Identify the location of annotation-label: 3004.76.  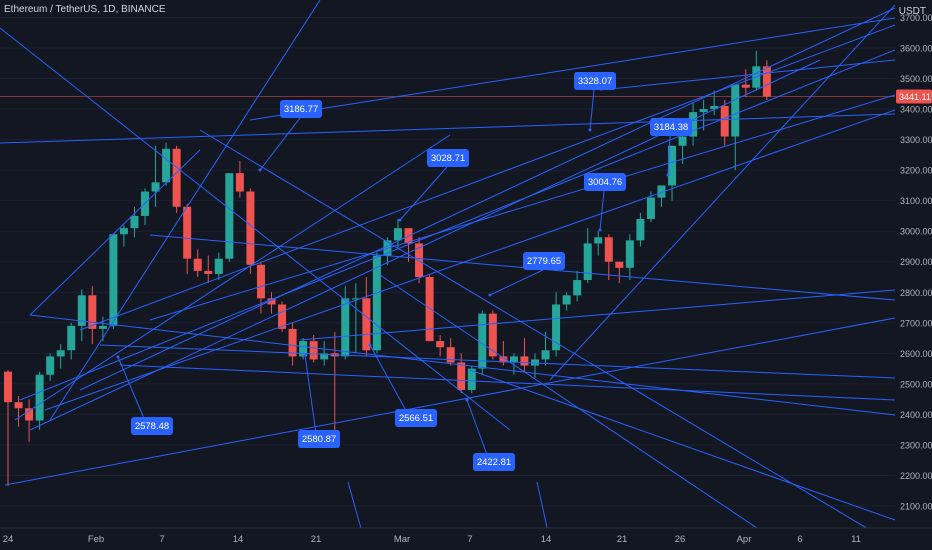
(605, 182).